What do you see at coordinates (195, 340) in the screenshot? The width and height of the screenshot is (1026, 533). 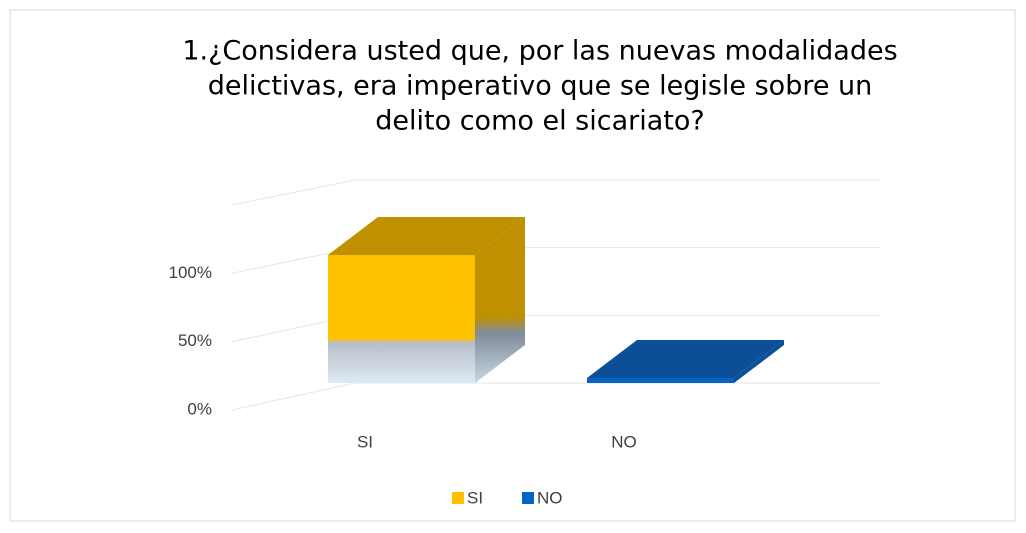 I see `y-tick-label: 50%` at bounding box center [195, 340].